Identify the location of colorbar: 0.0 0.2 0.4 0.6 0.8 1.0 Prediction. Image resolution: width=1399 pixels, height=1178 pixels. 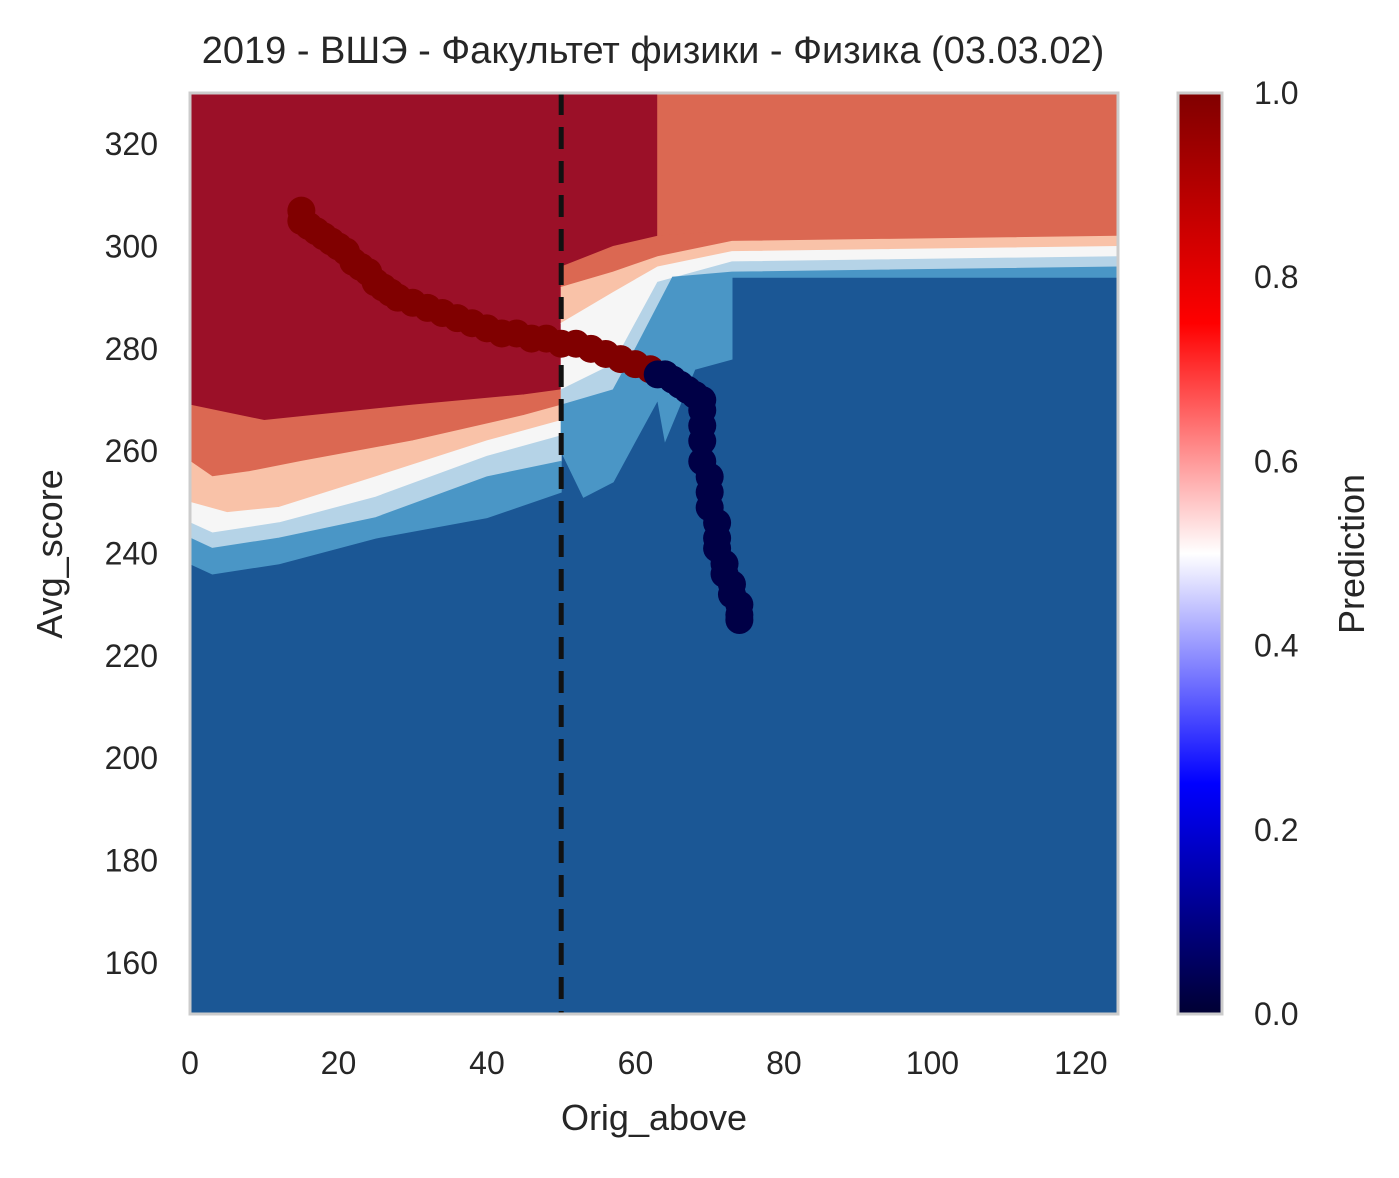
(1274, 553).